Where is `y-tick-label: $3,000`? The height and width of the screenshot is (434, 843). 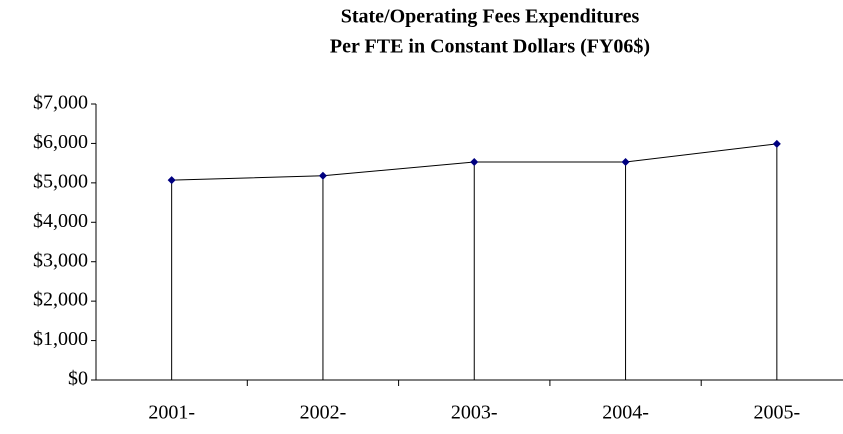
y-tick-label: $3,000 is located at coordinates (60, 260).